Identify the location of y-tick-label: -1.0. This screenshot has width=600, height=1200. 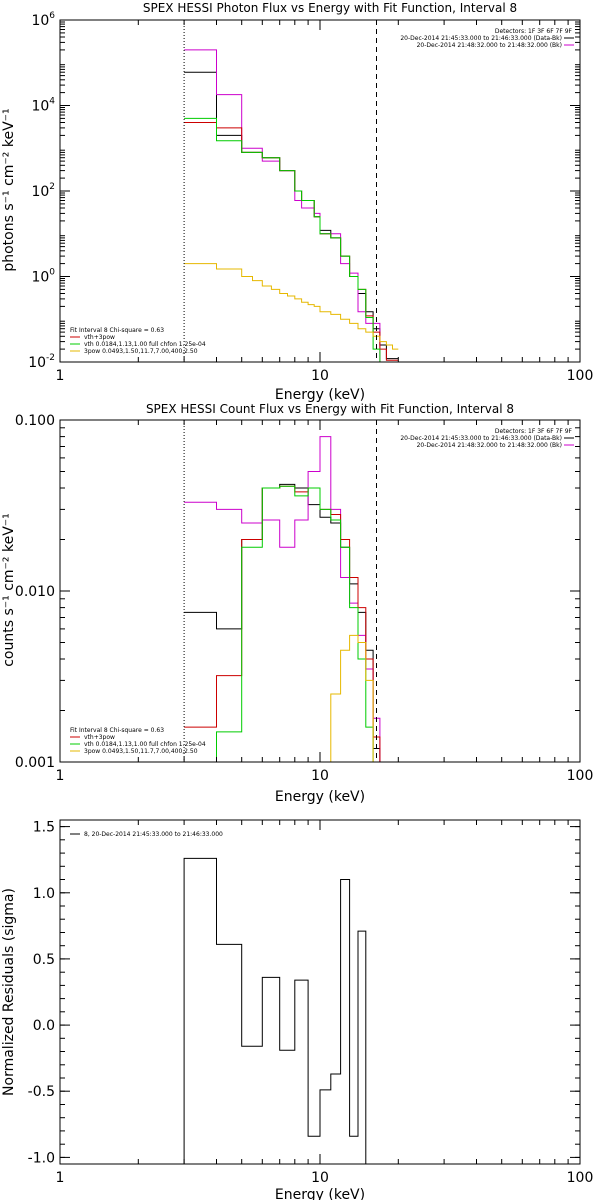
(41, 1158).